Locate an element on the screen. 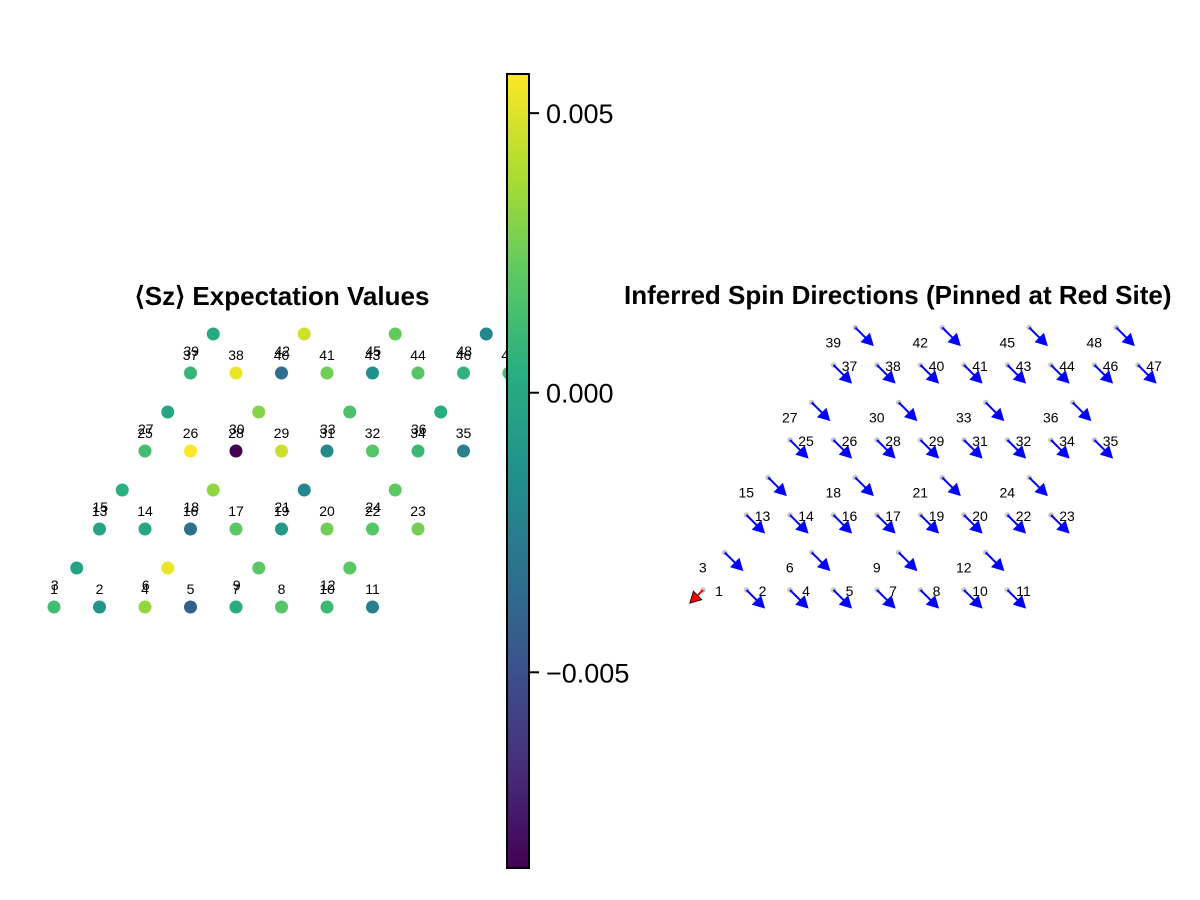 The image size is (1200, 900). spin-site-label-48: 48 is located at coordinates (1094, 343).